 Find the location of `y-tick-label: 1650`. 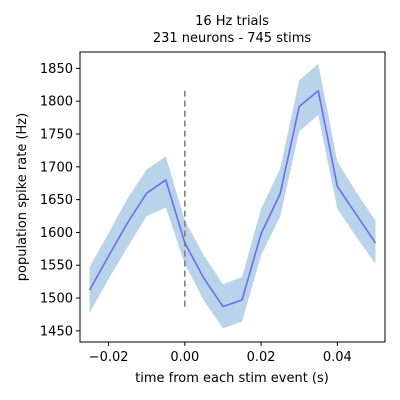

y-tick-label: 1650 is located at coordinates (56, 200).